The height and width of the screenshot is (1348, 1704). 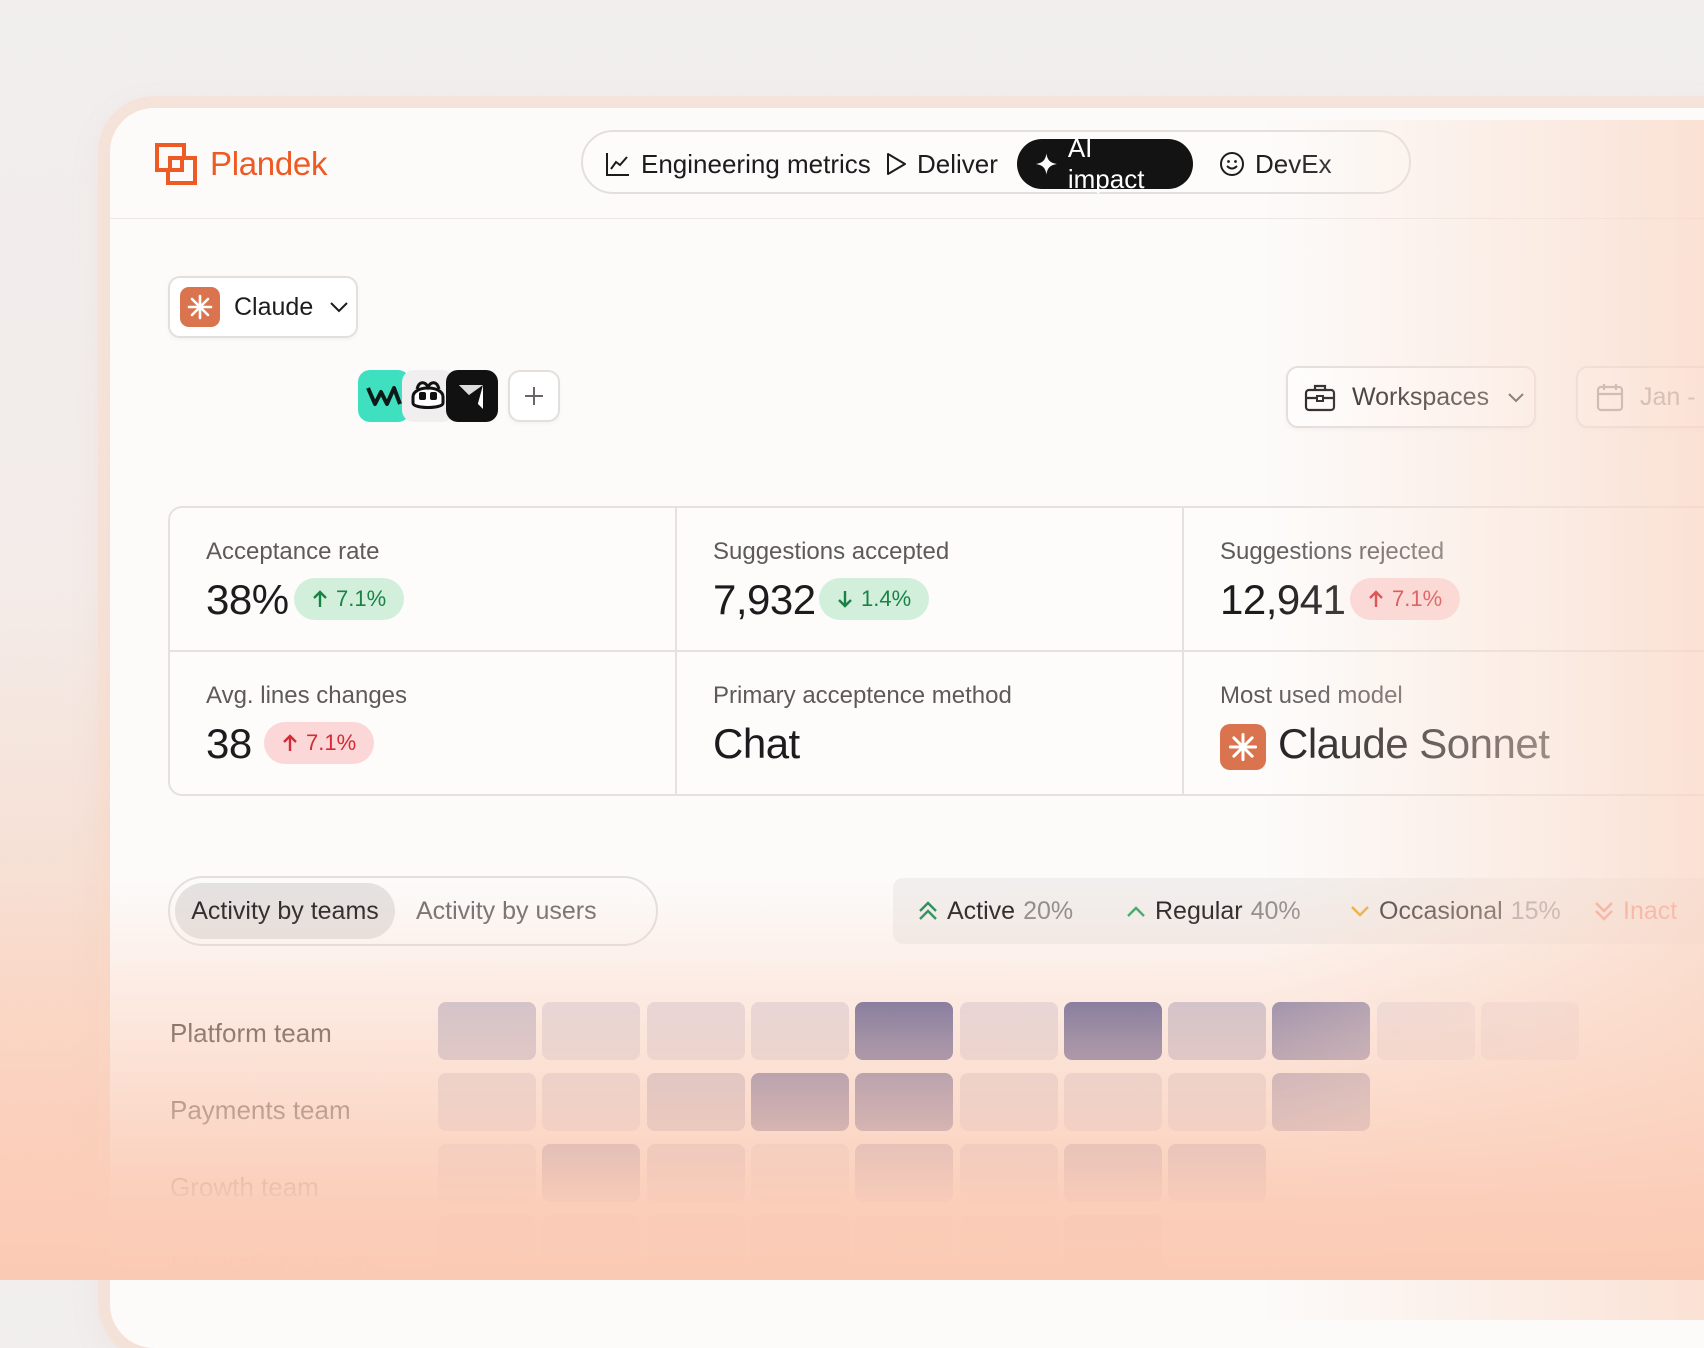 I want to click on nav-label: AI impact, so click(x=1106, y=163).